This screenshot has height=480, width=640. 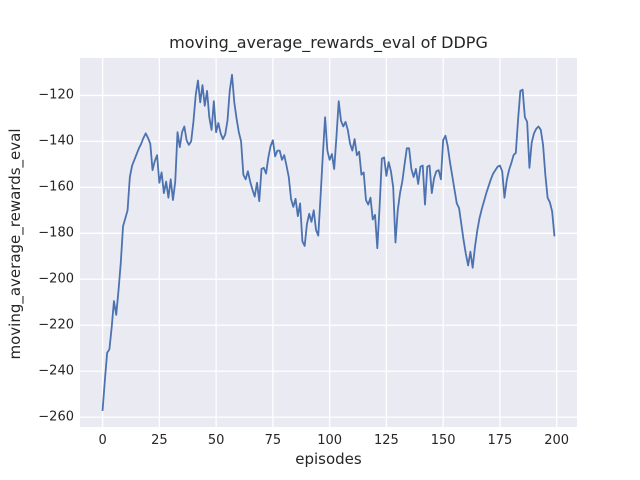 What do you see at coordinates (56, 141) in the screenshot?
I see `y-tick-label: −140` at bounding box center [56, 141].